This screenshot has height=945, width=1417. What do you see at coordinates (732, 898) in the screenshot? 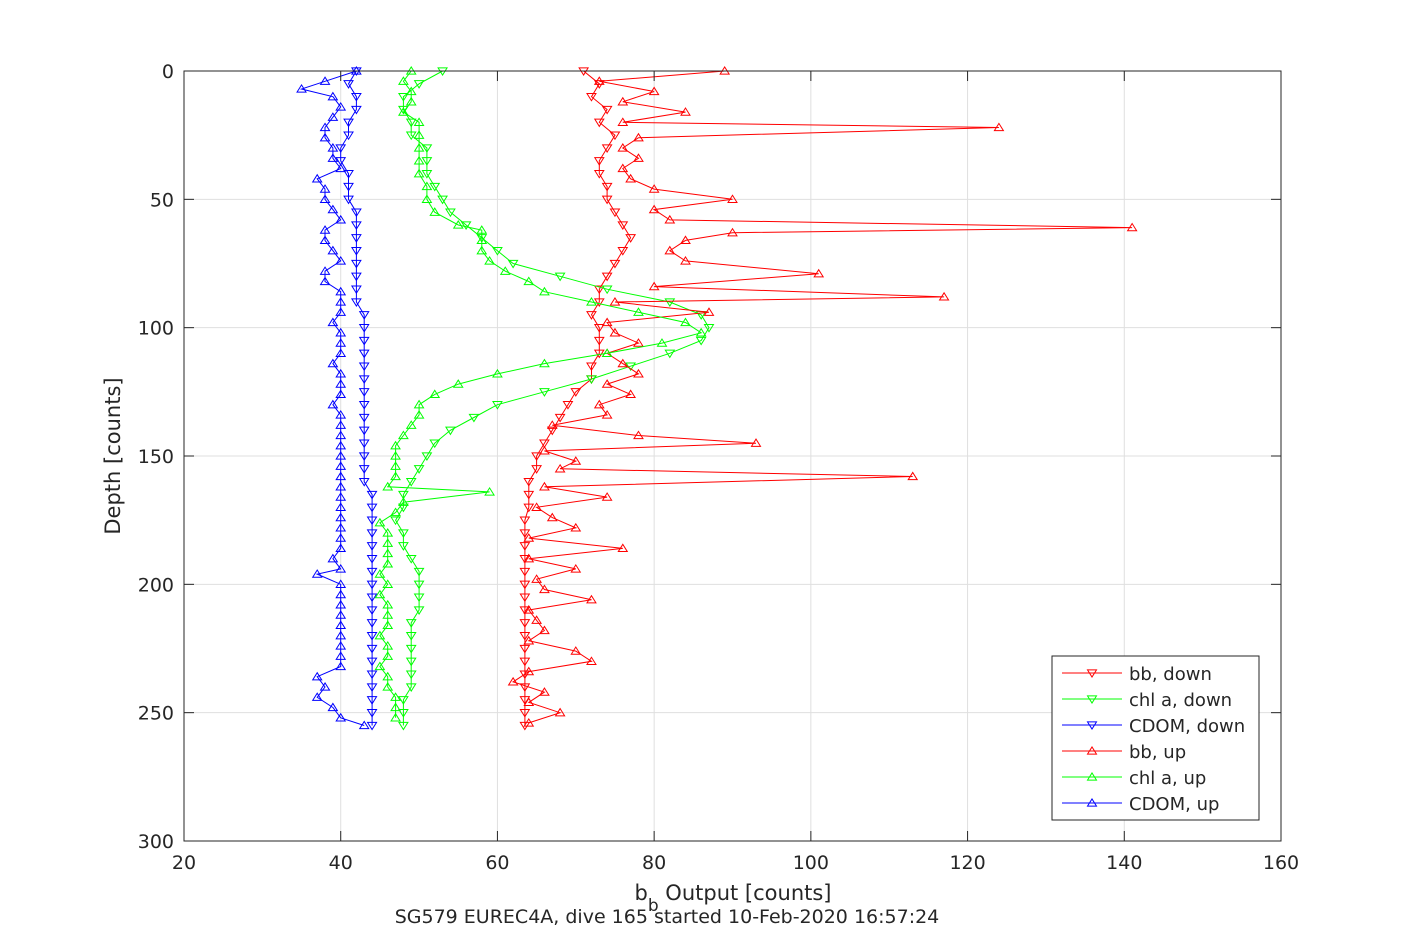
I see `x-axis-label: bb Output [counts]` at bounding box center [732, 898].